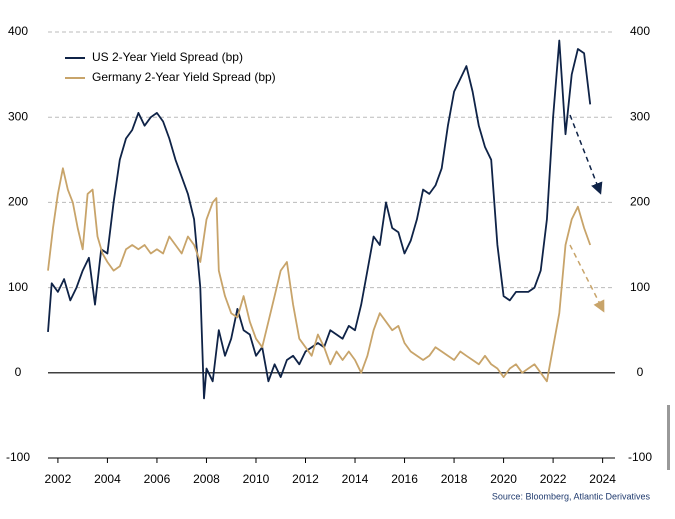 The width and height of the screenshot is (675, 519). I want to click on x-tick-label: 2008, so click(206, 479).